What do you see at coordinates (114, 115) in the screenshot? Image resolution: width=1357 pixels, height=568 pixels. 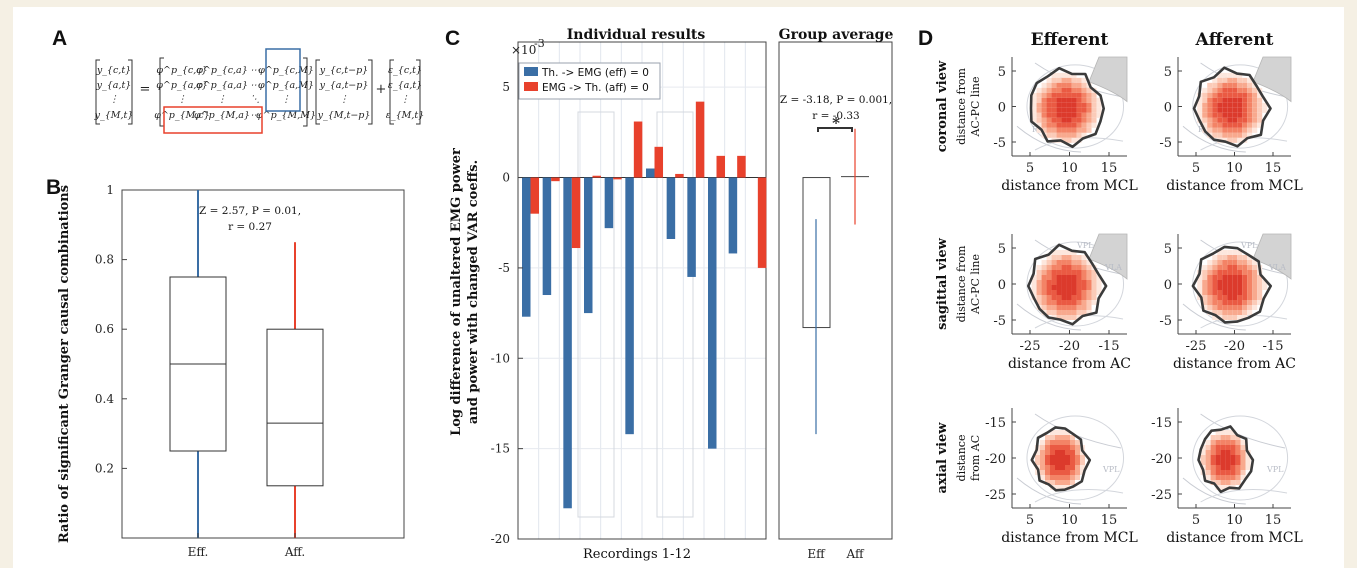 I see `eq-lhs-3: y_{M,t}` at bounding box center [114, 115].